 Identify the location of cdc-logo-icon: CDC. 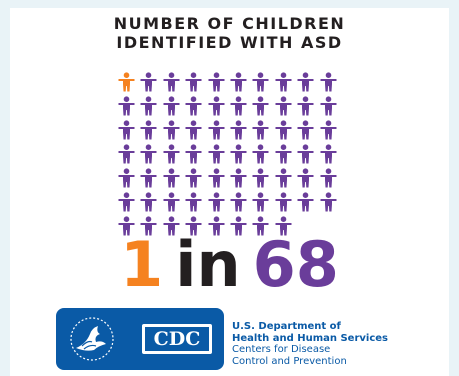
(177, 339).